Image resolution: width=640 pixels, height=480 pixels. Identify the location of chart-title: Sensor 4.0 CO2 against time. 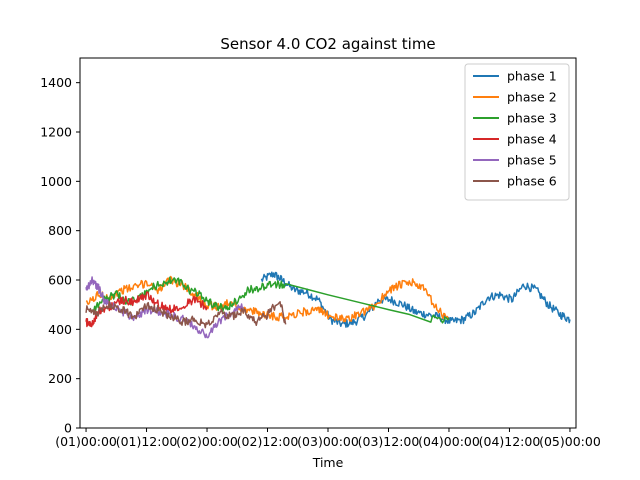
(327, 44).